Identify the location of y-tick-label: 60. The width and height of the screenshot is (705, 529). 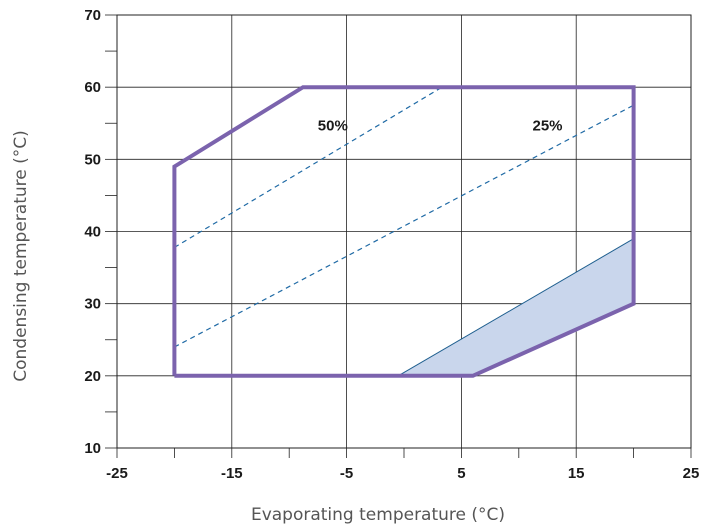
(92, 87).